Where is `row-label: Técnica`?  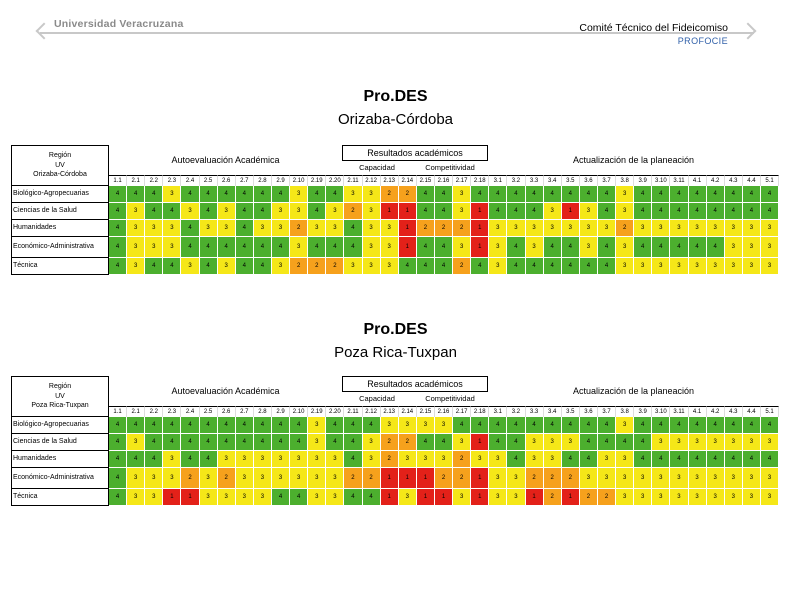 row-label: Técnica is located at coordinates (60, 497).